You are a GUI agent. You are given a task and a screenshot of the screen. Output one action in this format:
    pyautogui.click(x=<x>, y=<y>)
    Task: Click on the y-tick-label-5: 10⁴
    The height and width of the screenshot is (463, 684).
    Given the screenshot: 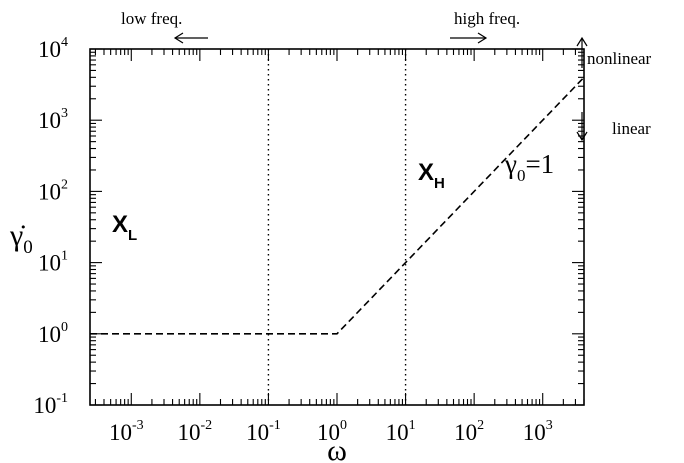 What is the action you would take?
    pyautogui.click(x=53, y=48)
    